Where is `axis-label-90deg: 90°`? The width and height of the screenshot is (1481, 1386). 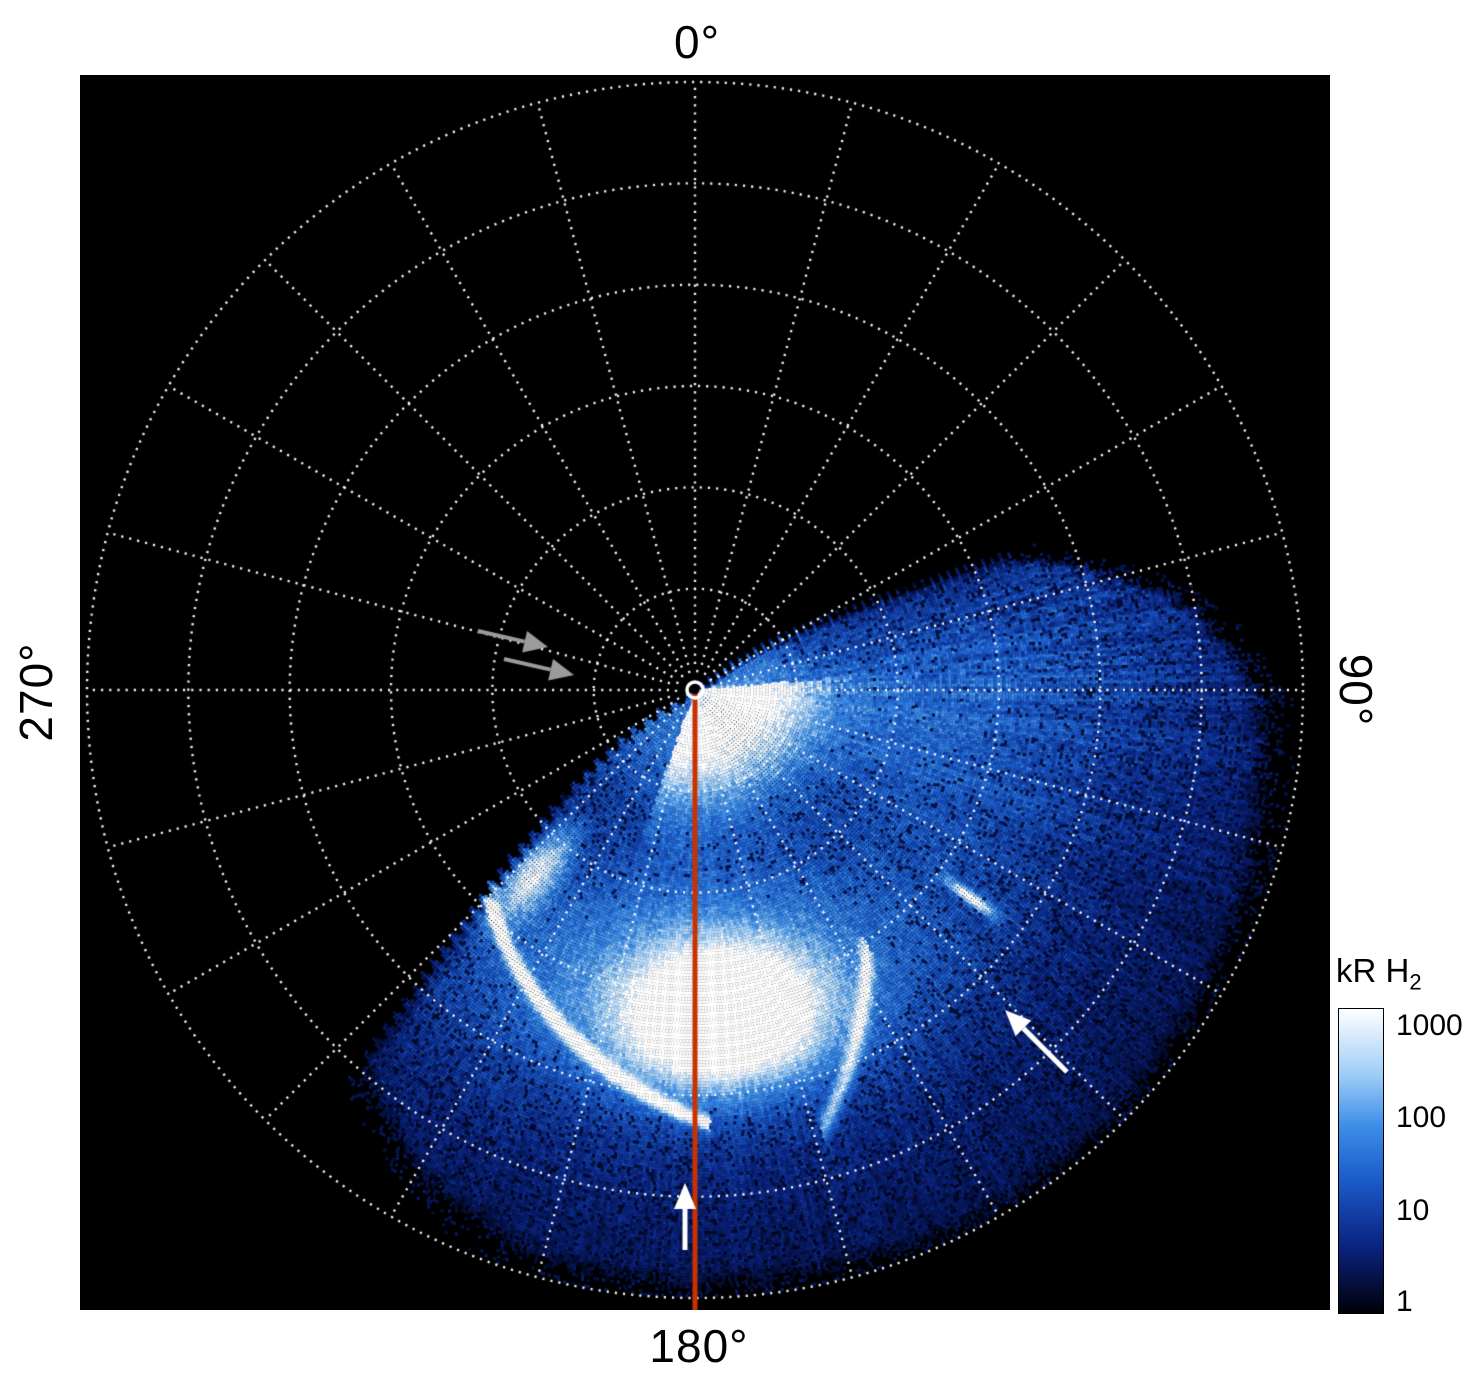 axis-label-90deg: 90° is located at coordinates (1356, 690).